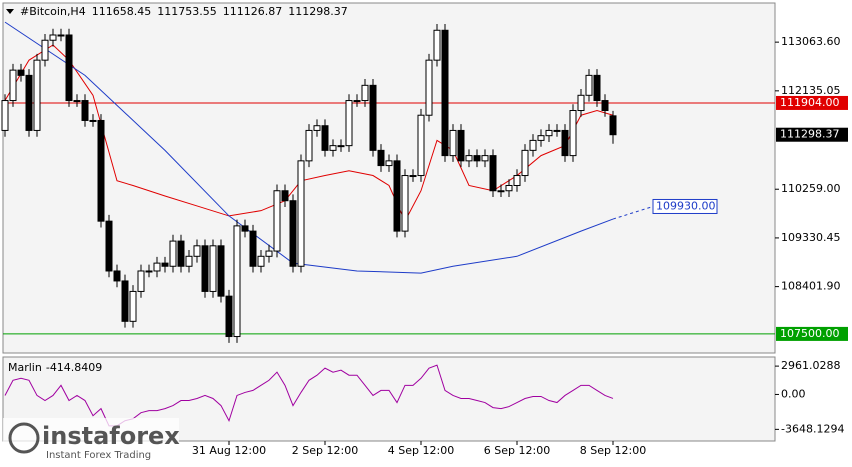  Describe the element at coordinates (793, 393) in the screenshot. I see `y-tick-label: 0.00` at that location.